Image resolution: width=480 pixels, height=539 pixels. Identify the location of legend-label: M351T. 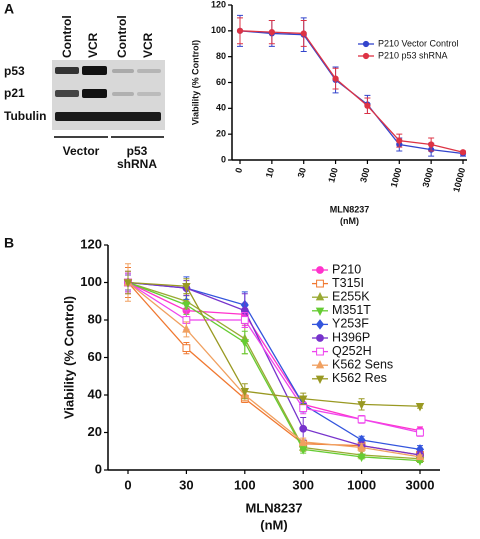
(351, 310).